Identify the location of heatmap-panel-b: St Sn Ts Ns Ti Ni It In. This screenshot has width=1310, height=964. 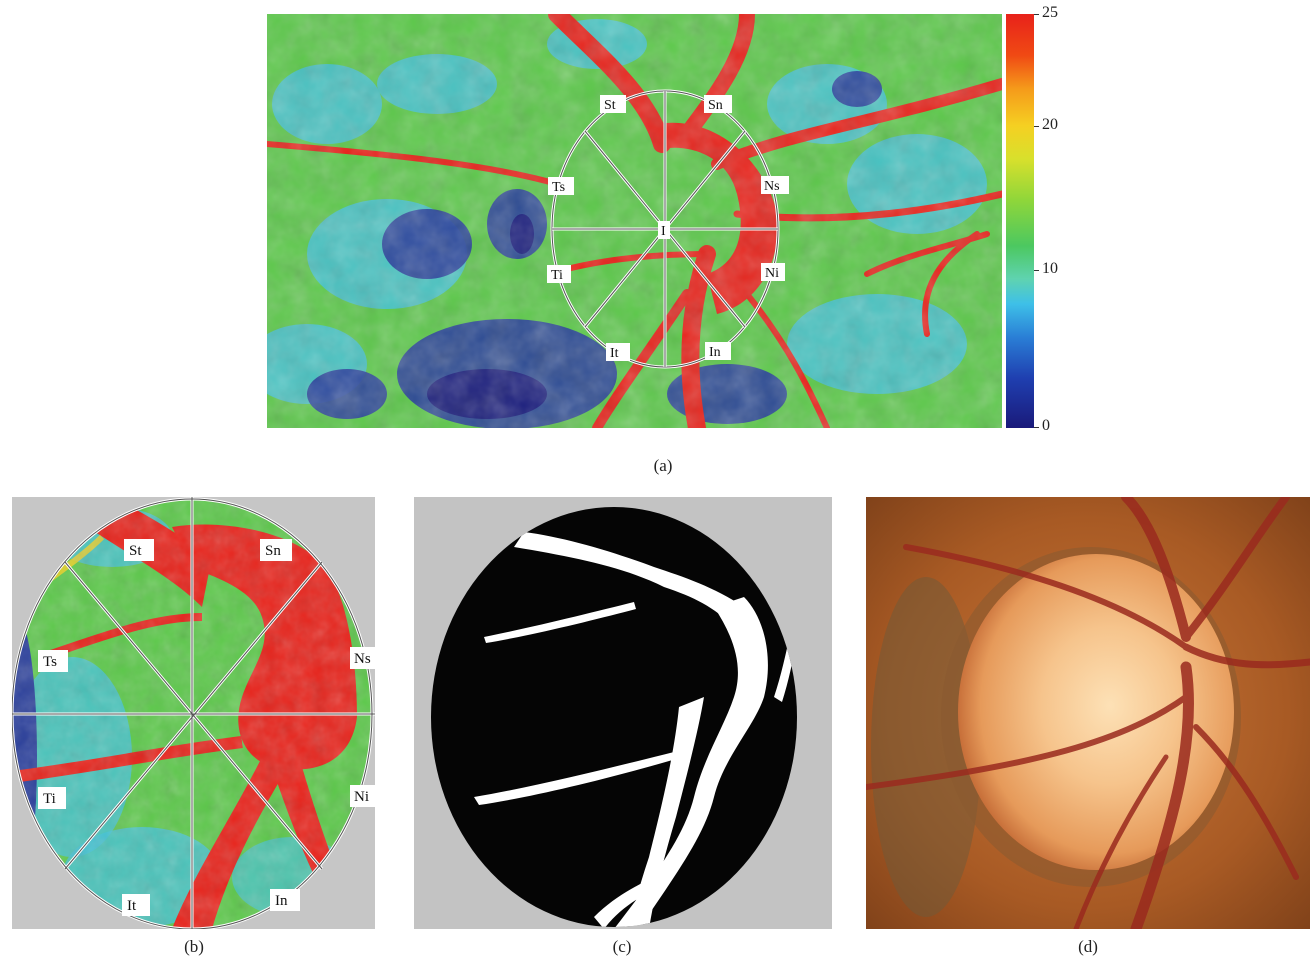
(193, 713).